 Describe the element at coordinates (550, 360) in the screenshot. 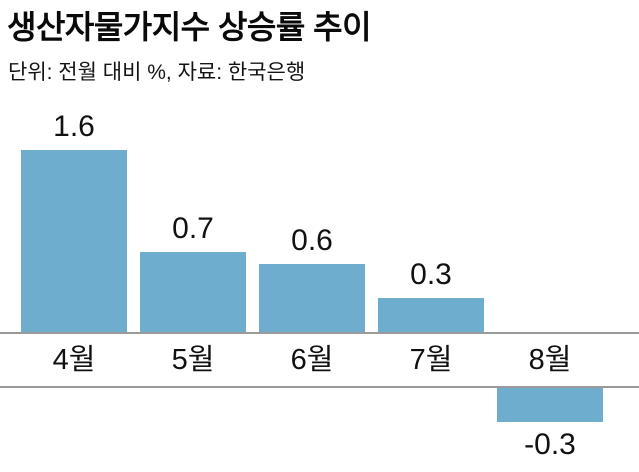

I see `category-label: 8월` at that location.